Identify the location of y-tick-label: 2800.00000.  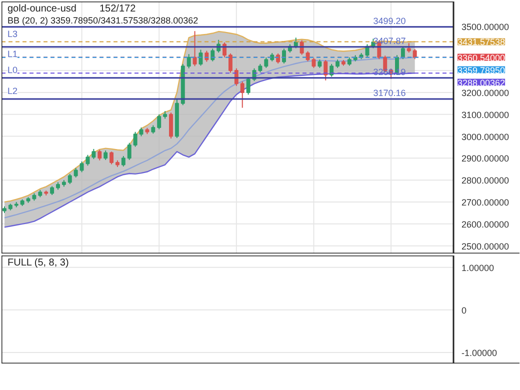
(486, 181).